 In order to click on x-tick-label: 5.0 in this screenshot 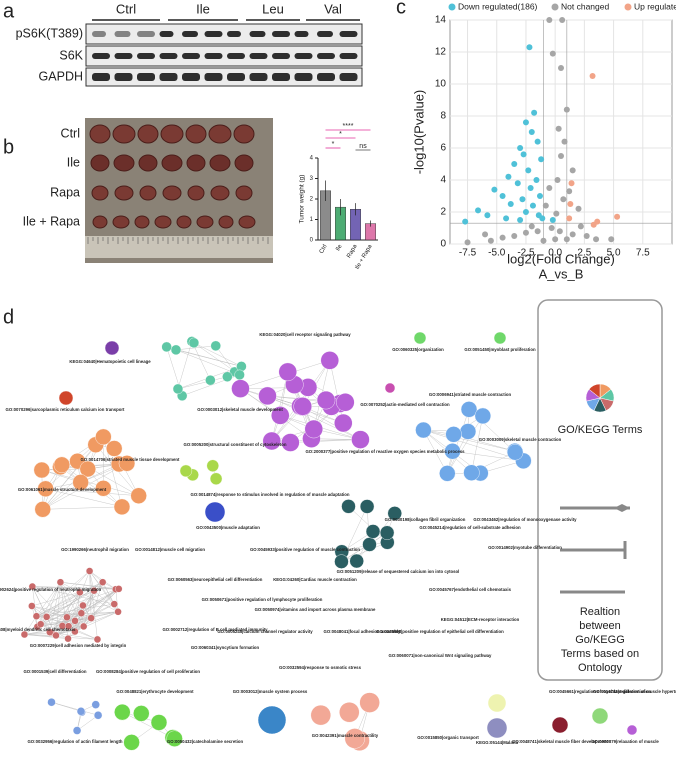, I will do `click(614, 253)`.